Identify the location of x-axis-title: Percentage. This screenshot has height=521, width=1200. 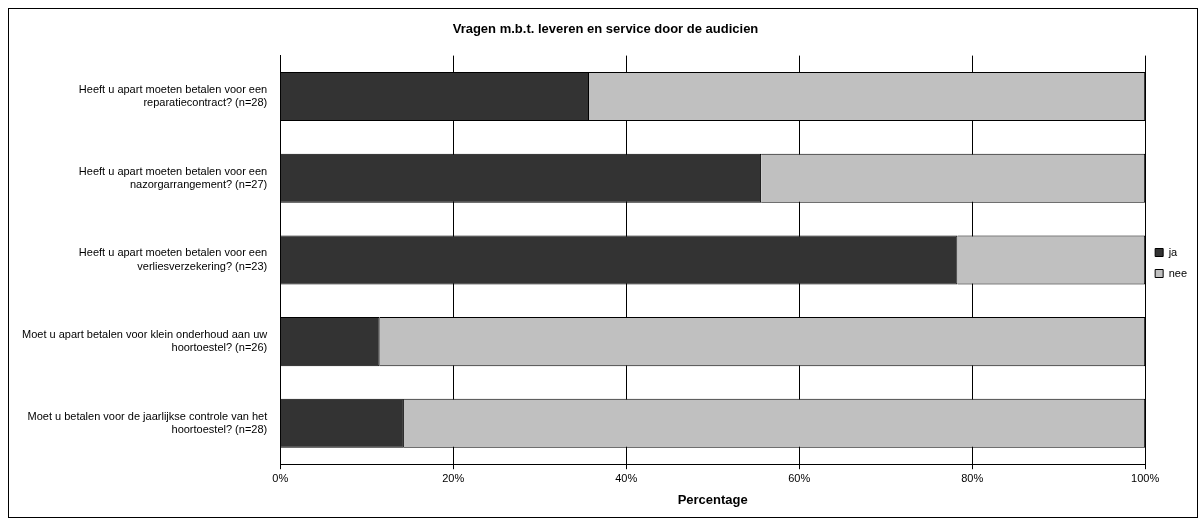
(712, 499).